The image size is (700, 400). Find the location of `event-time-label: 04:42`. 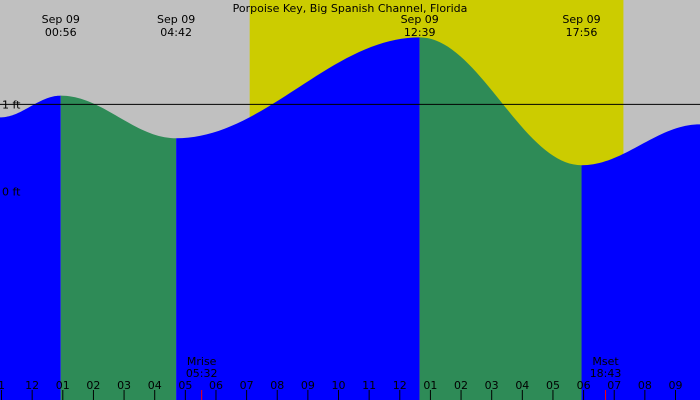

event-time-label: 04:42 is located at coordinates (176, 32).